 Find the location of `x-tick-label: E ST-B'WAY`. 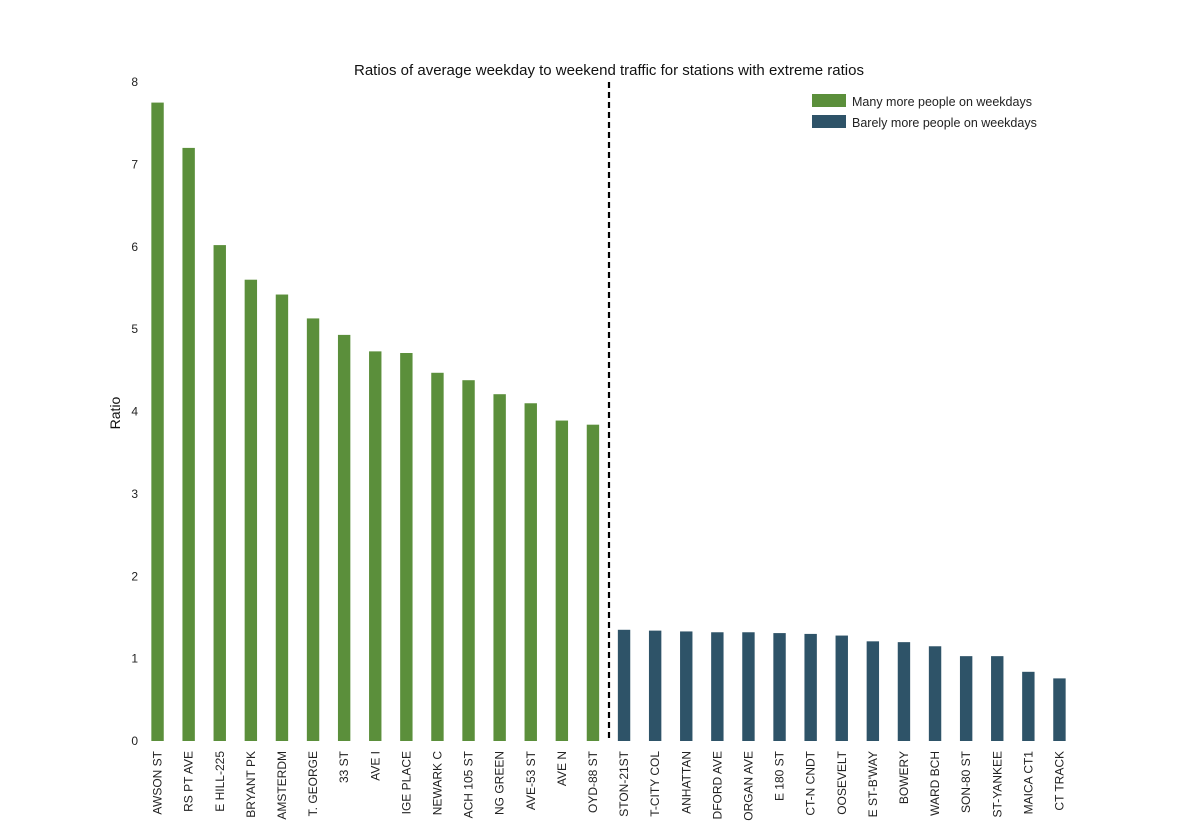

x-tick-label: E ST-B'WAY is located at coordinates (873, 784).